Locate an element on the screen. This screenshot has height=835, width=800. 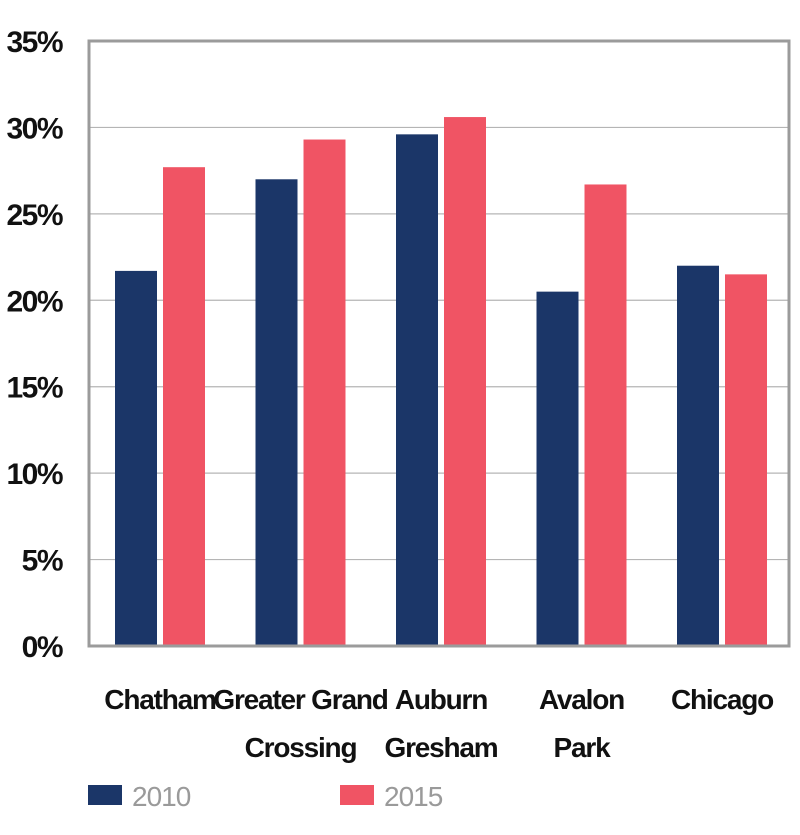
y-tick-label: 25% is located at coordinates (34, 215).